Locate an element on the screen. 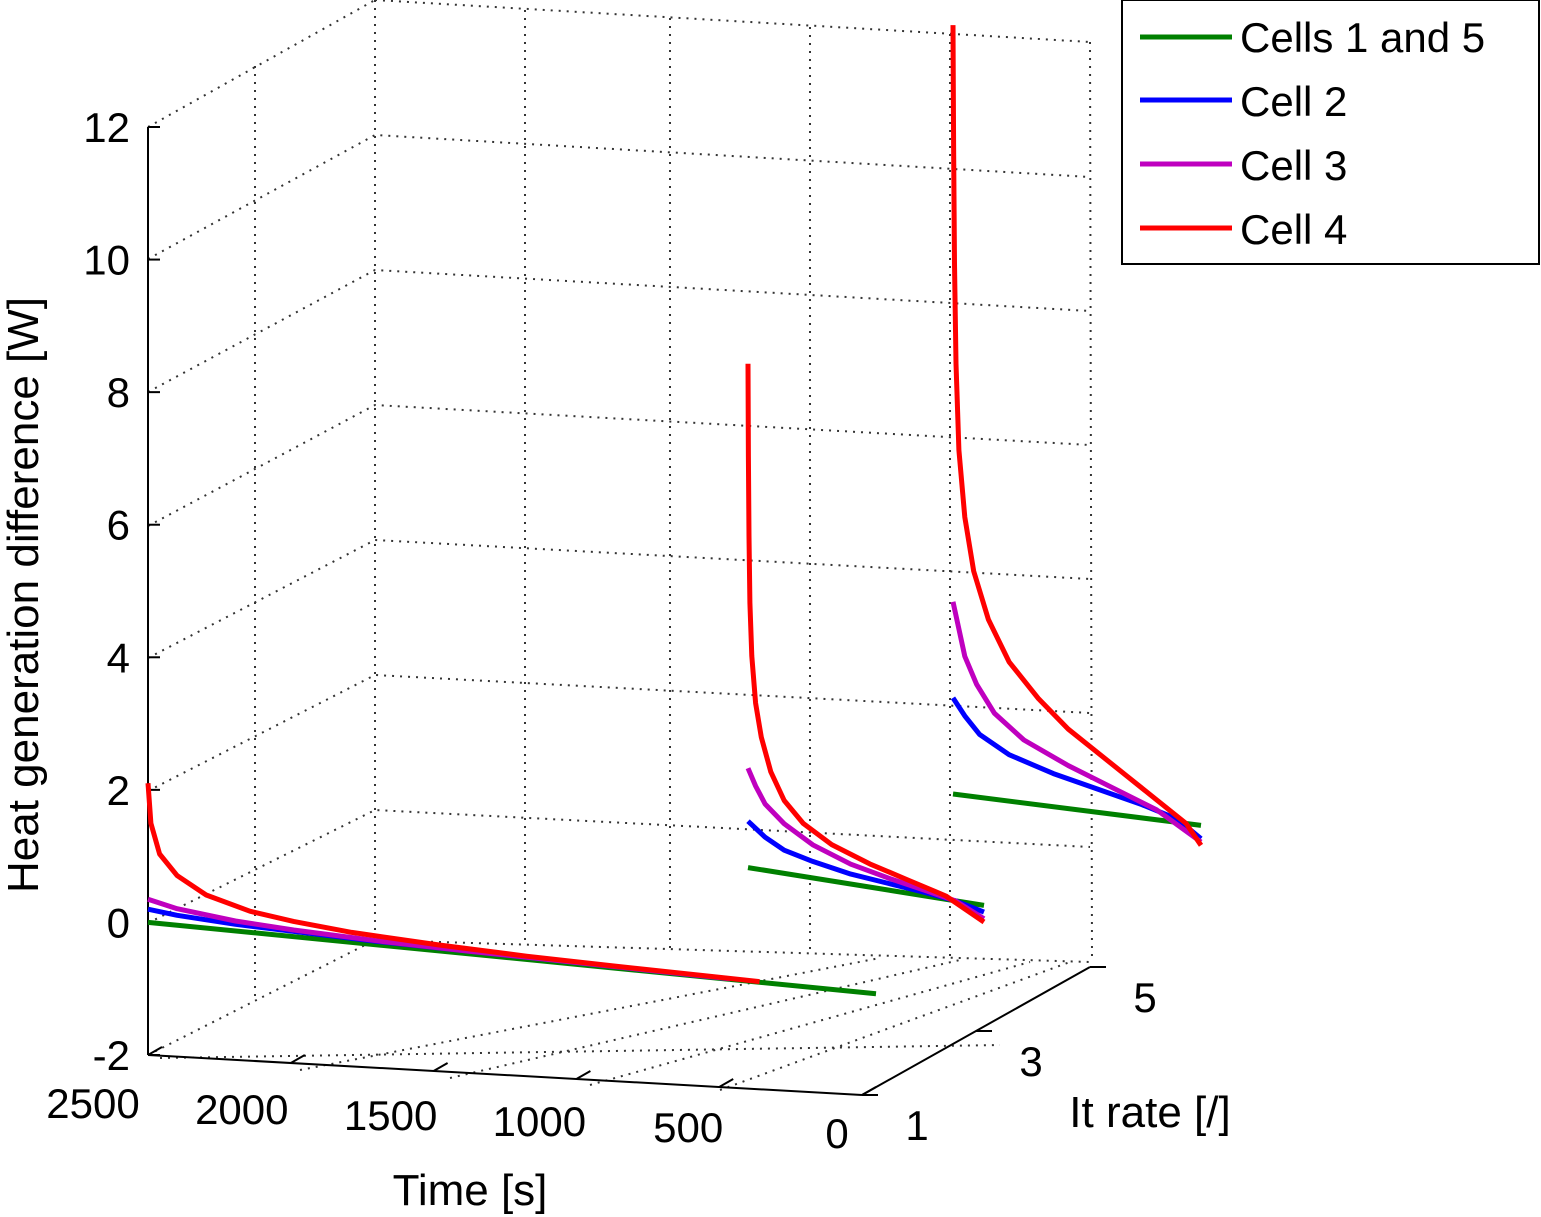 The width and height of the screenshot is (1541, 1217). tick-label: 5 is located at coordinates (1144, 997).